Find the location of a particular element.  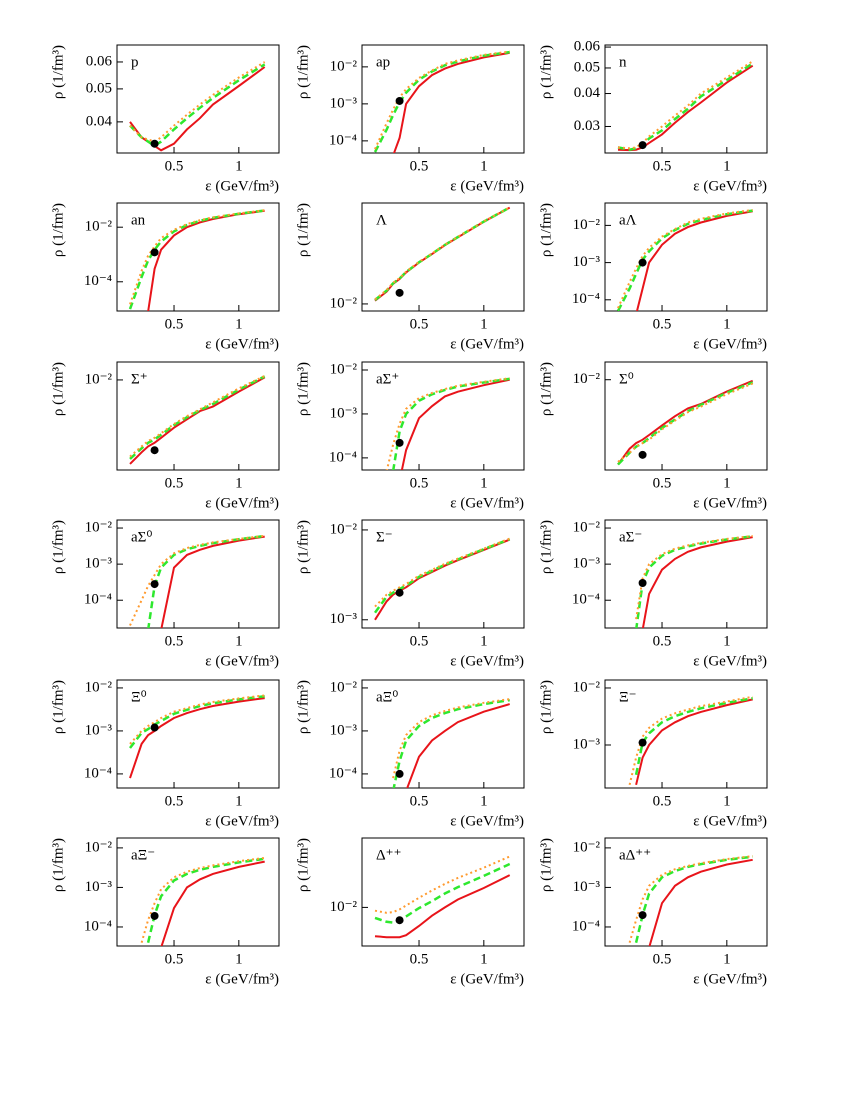

panel: aΔ⁺⁺ ε (GeV/fm³) ρ (1/fm³) 0.5 1 10⁻⁴ 10⁻³ 10⁻² is located at coordinates (653, 912).